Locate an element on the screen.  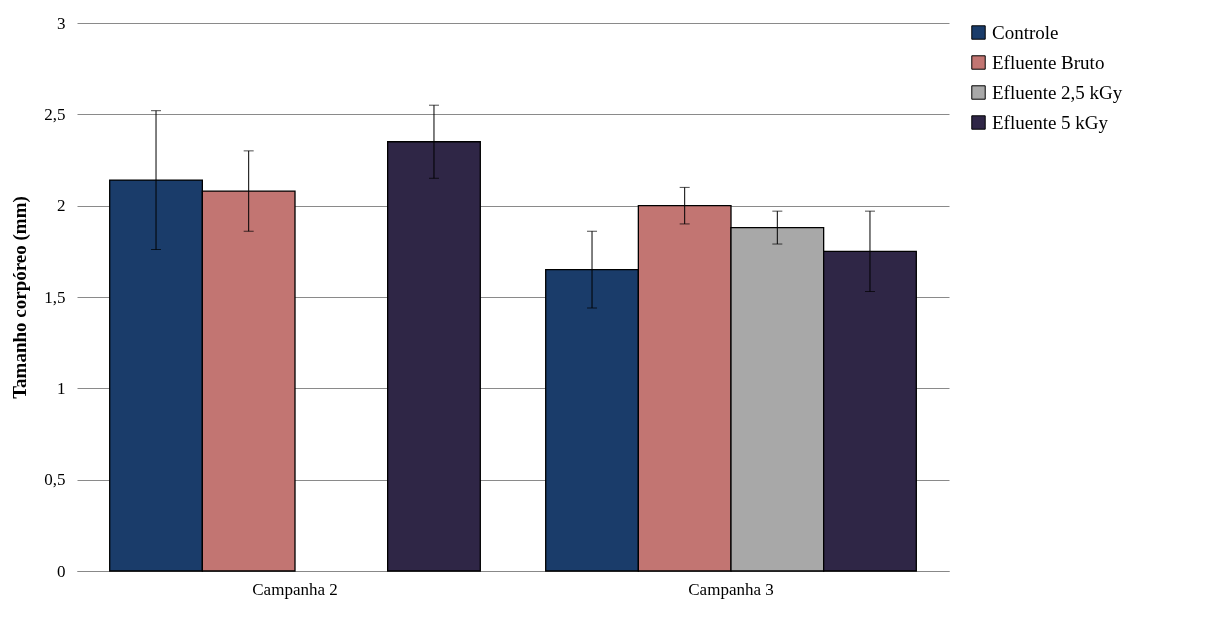
x-tick-label: Campanha 2 is located at coordinates (295, 589).